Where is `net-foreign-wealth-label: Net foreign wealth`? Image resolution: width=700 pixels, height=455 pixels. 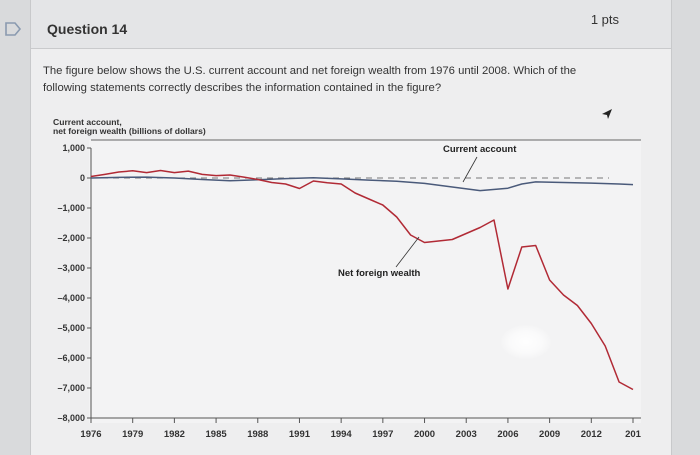 net-foreign-wealth-label: Net foreign wealth is located at coordinates (379, 273).